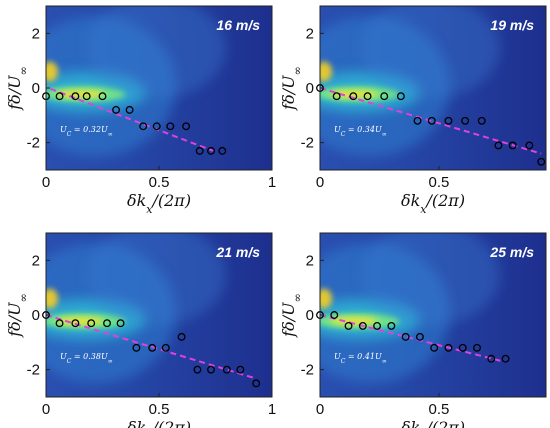 The width and height of the screenshot is (550, 428). I want to click on panel-title: 25 m/s, so click(511, 252).